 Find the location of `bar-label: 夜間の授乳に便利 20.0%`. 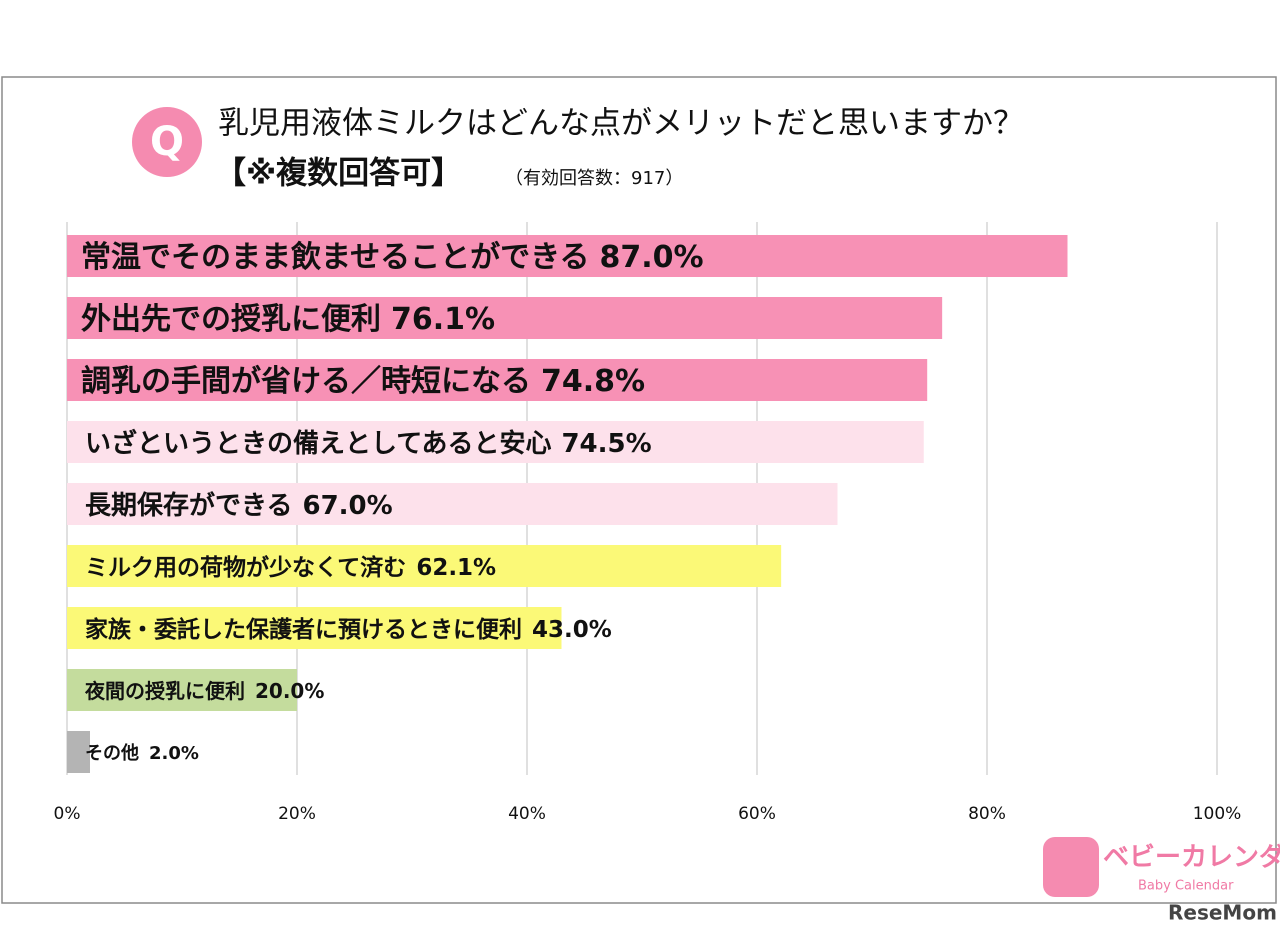

bar-label: 夜間の授乳に便利 20.0% is located at coordinates (204, 691).